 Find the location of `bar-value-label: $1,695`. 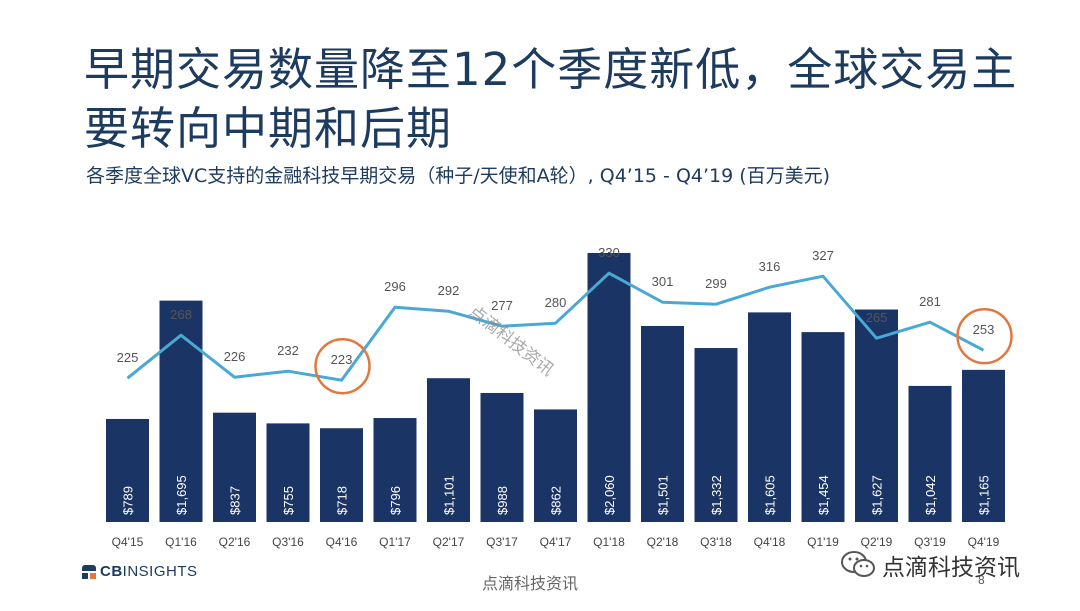

bar-value-label: $1,695 is located at coordinates (181, 495).